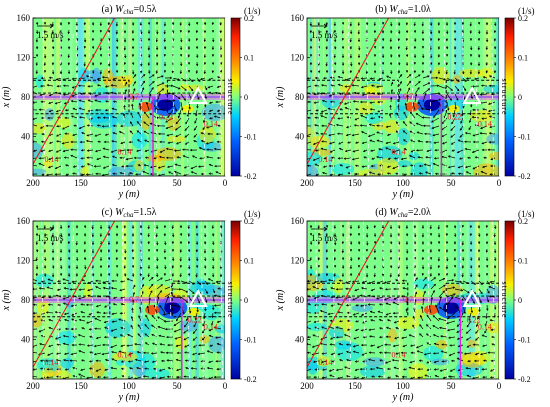  Describe the element at coordinates (246, 97) in the screenshot. I see `colorbar-tick-label: 0` at that location.